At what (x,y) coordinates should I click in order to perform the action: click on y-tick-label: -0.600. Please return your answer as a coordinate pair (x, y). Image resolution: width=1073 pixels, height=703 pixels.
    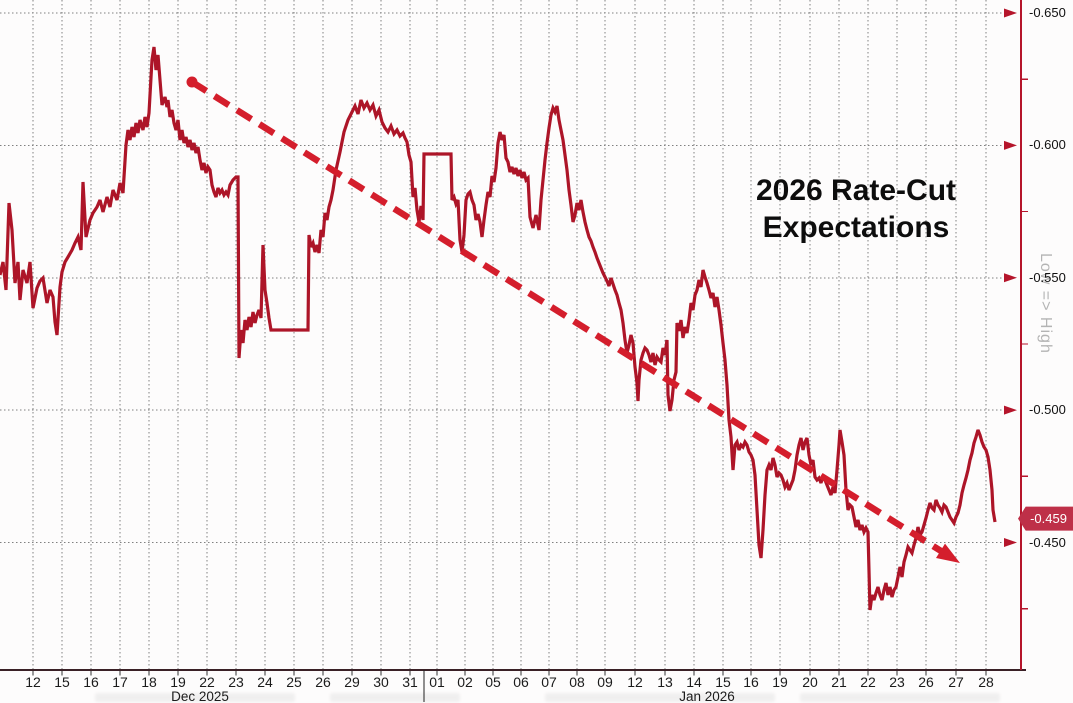
    Looking at the image, I should click on (1047, 145).